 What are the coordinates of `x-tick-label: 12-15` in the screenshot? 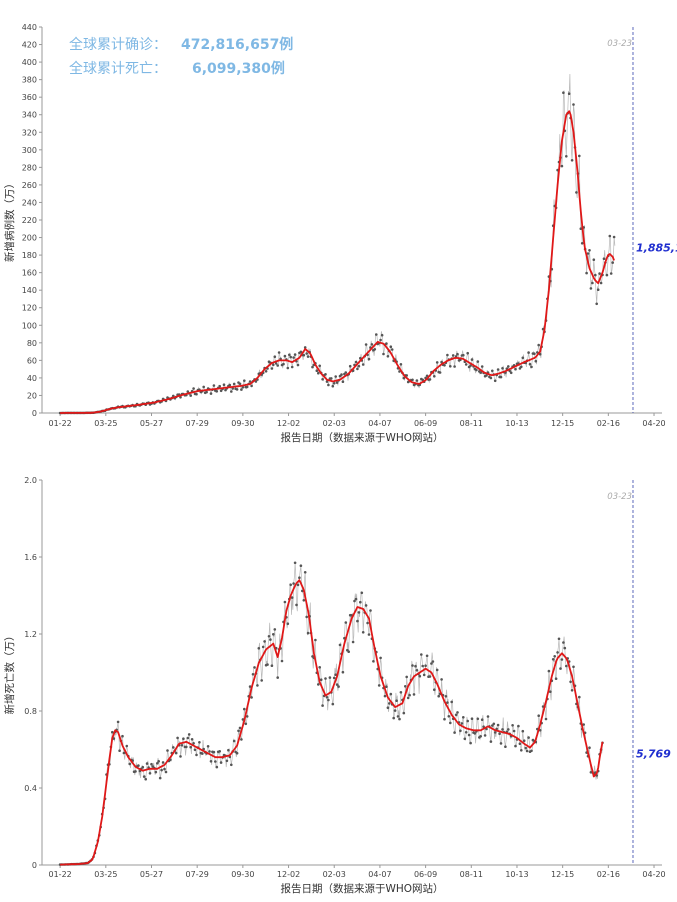 It's located at (562, 423).